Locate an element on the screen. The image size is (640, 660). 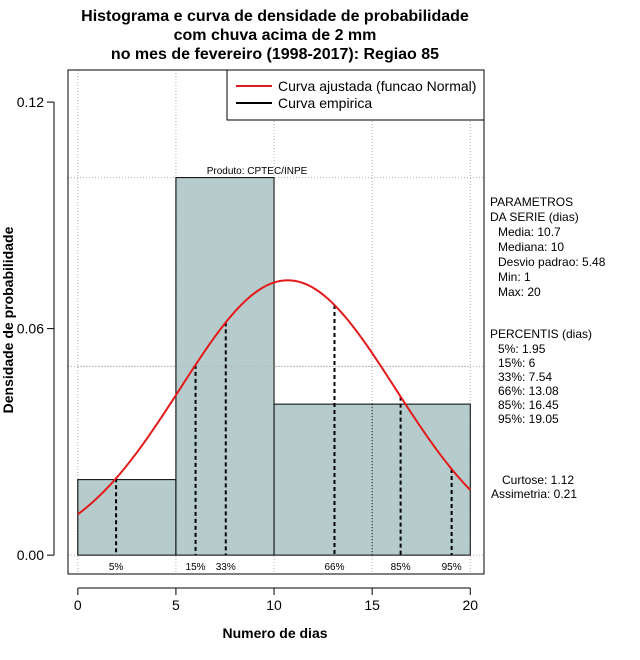
param-max: Max: 20 is located at coordinates (519, 292).